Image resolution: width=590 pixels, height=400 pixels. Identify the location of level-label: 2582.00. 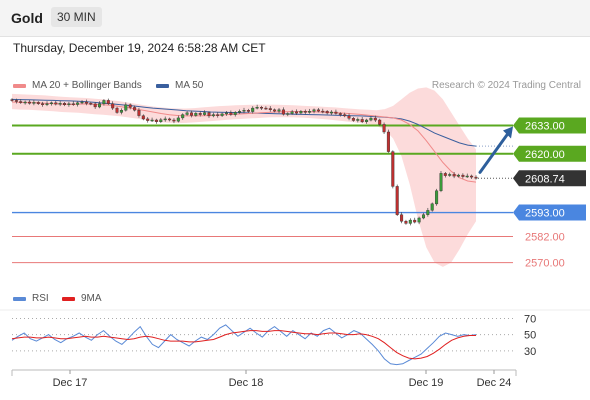
(545, 237).